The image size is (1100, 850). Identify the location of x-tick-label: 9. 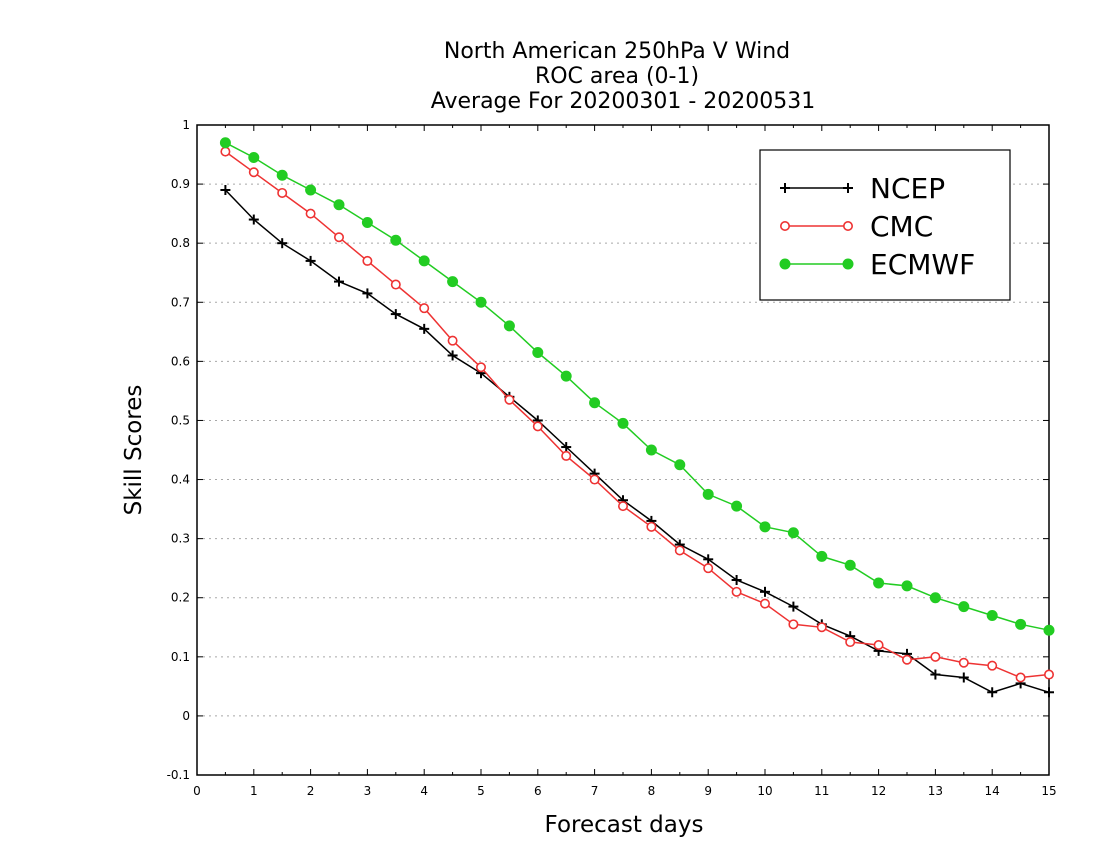
(708, 791).